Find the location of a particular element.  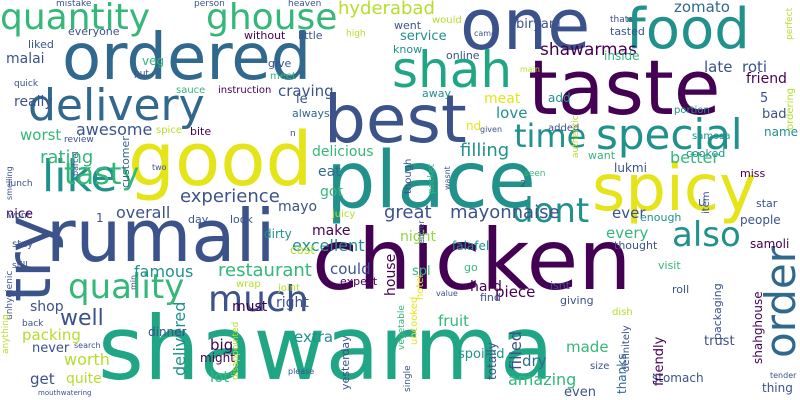

word-know: know is located at coordinates (408, 49).